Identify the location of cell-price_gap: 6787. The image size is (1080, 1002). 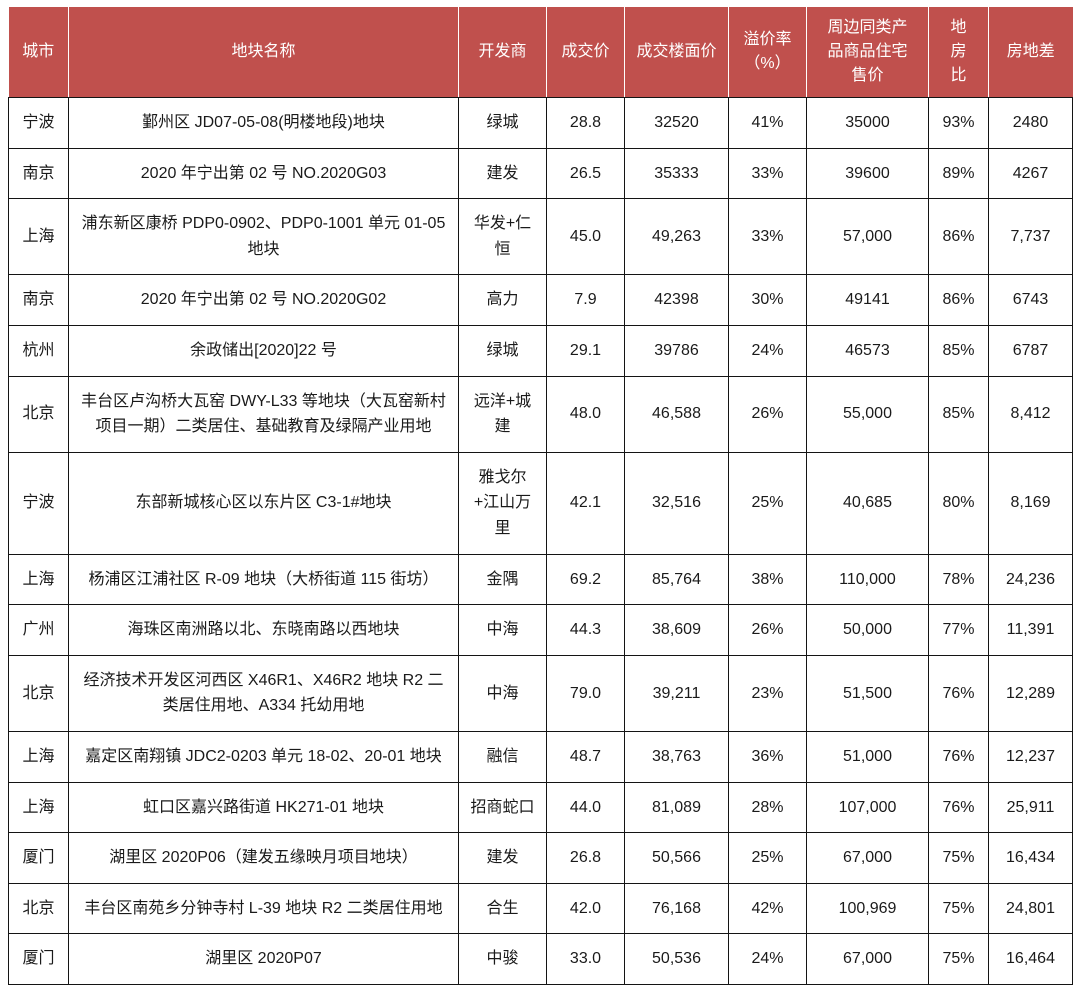
(1030, 350).